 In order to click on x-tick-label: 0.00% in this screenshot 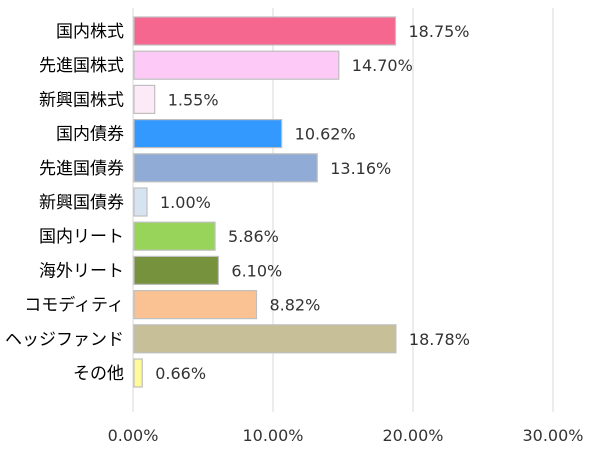, I will do `click(133, 435)`.